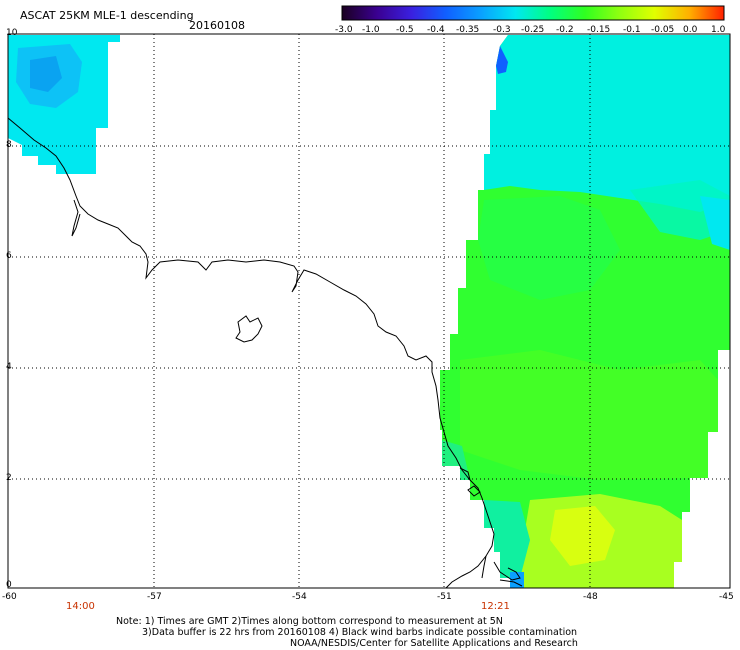  What do you see at coordinates (299, 597) in the screenshot?
I see `x-tick-label: -54` at bounding box center [299, 597].